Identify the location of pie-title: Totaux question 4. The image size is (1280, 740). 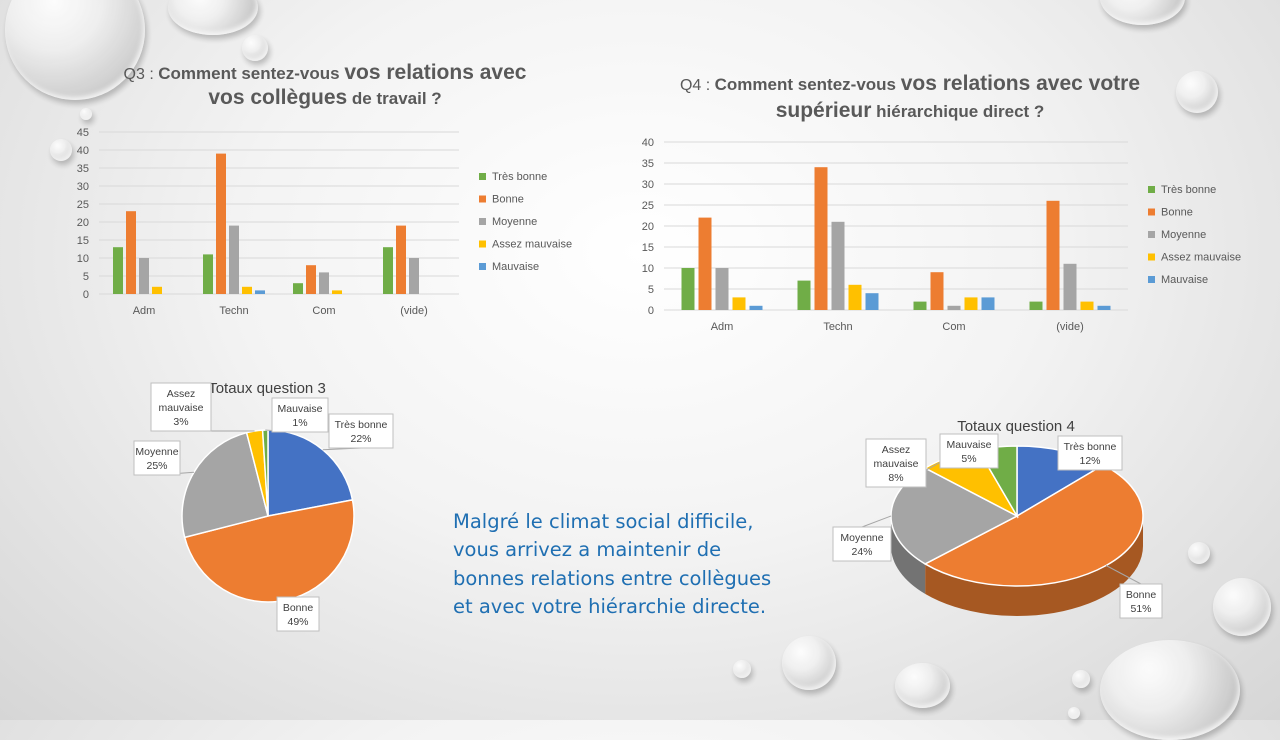
(1016, 426).